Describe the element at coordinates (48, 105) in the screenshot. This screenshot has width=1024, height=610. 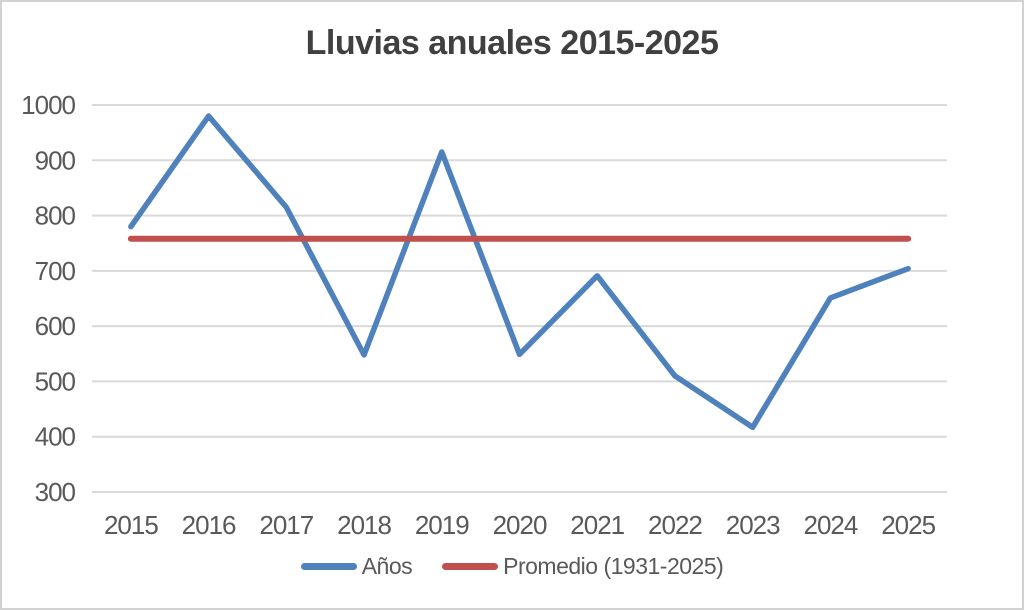
I see `y-tick-label: 1000` at that location.